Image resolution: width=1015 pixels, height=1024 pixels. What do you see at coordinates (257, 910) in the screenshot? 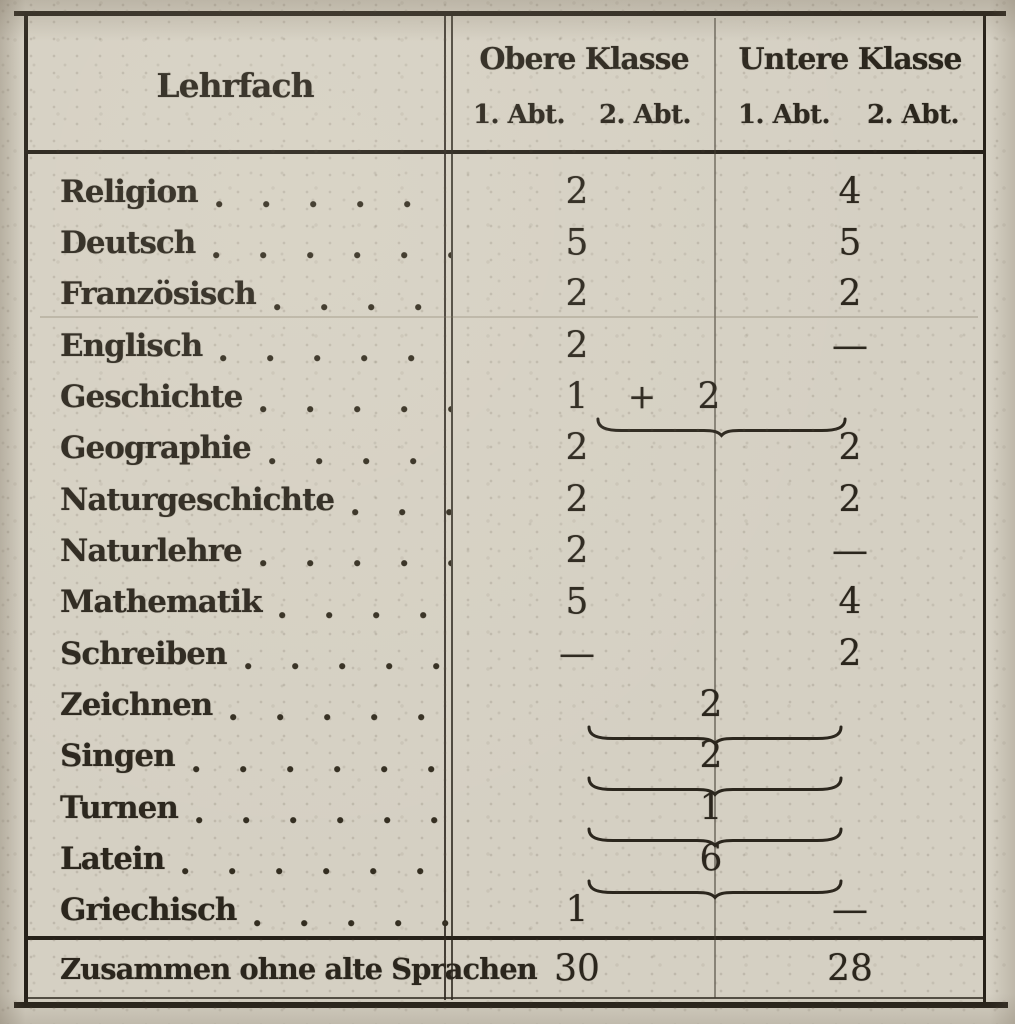
I see `subject-cell: Griechisch` at bounding box center [257, 910].